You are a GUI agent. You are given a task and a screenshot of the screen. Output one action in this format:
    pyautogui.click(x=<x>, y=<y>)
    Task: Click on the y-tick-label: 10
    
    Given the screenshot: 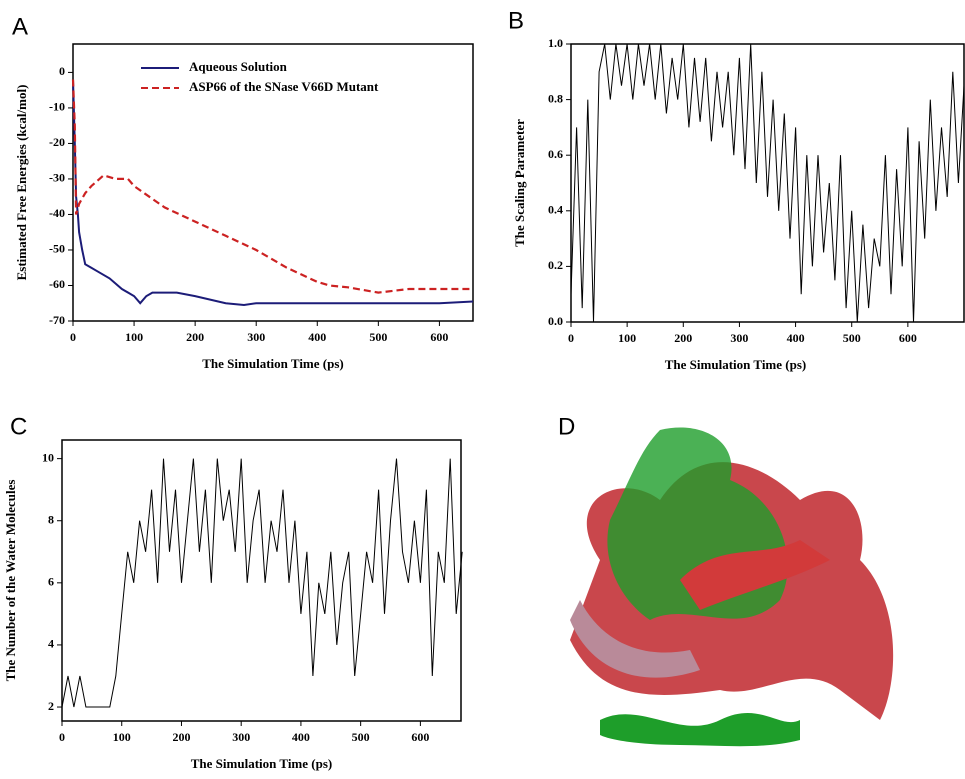 What is the action you would take?
    pyautogui.click(x=48, y=457)
    